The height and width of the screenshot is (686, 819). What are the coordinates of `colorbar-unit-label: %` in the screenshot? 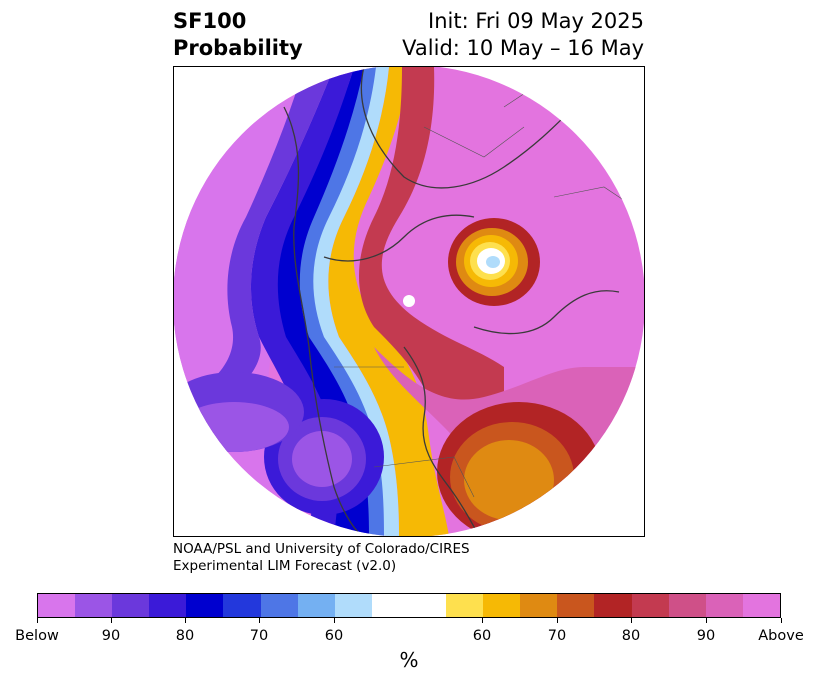 It's located at (409, 660).